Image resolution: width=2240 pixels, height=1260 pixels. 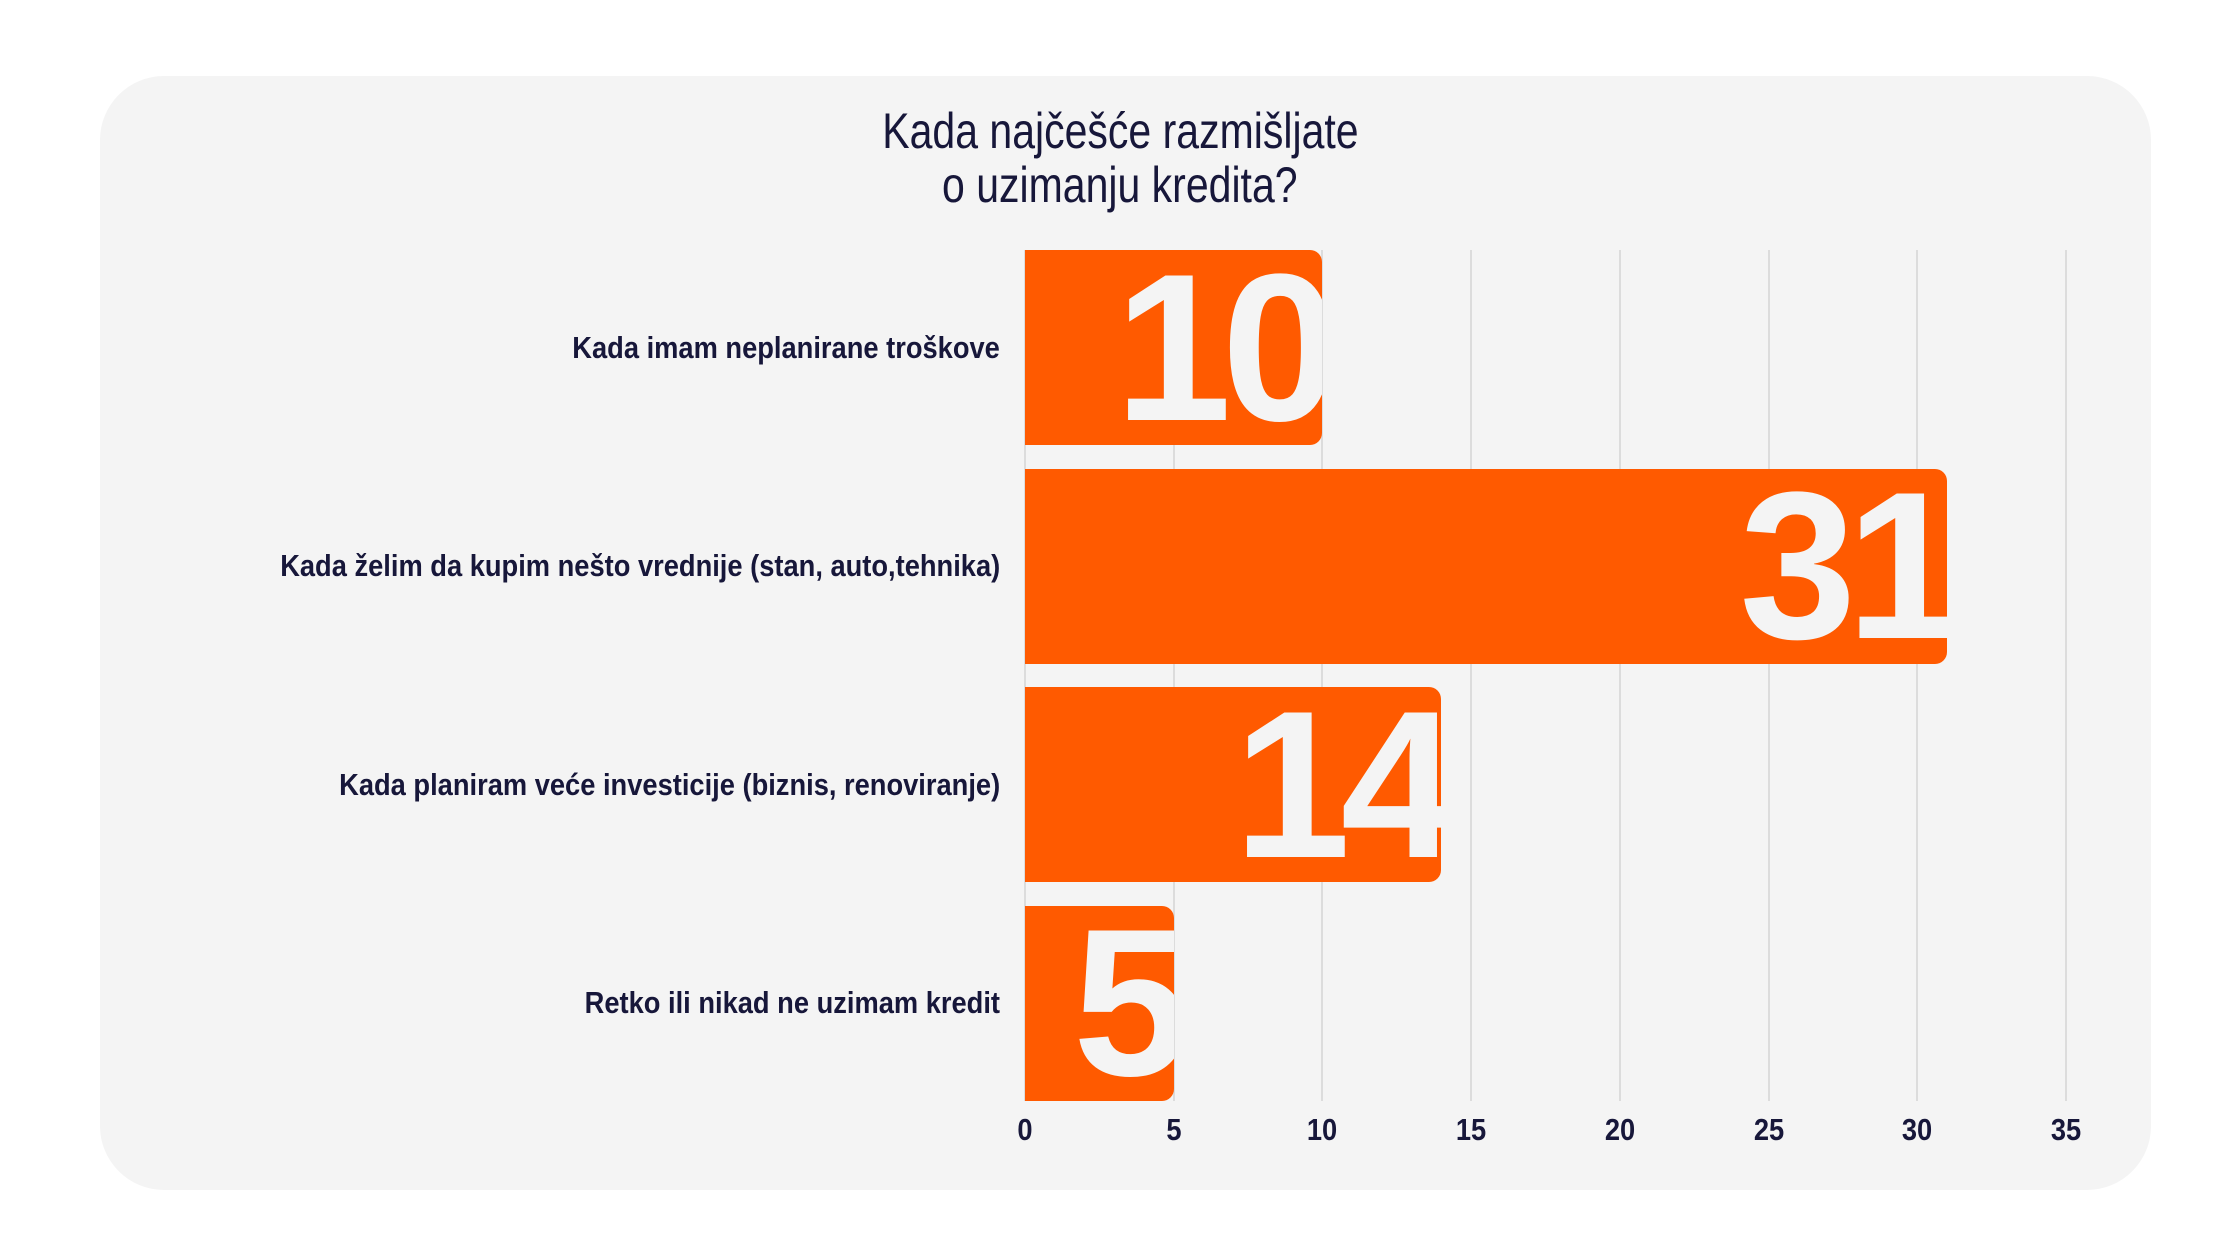 What do you see at coordinates (1843, 566) in the screenshot?
I see `value-label: 31` at bounding box center [1843, 566].